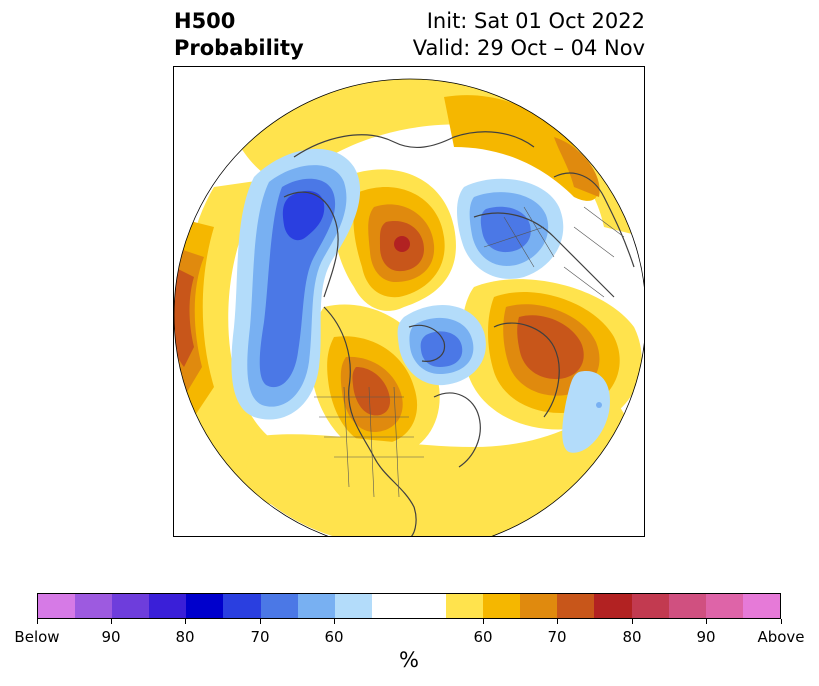  Describe the element at coordinates (550, 347) in the screenshot. I see `anomaly-burnt-east` at that location.